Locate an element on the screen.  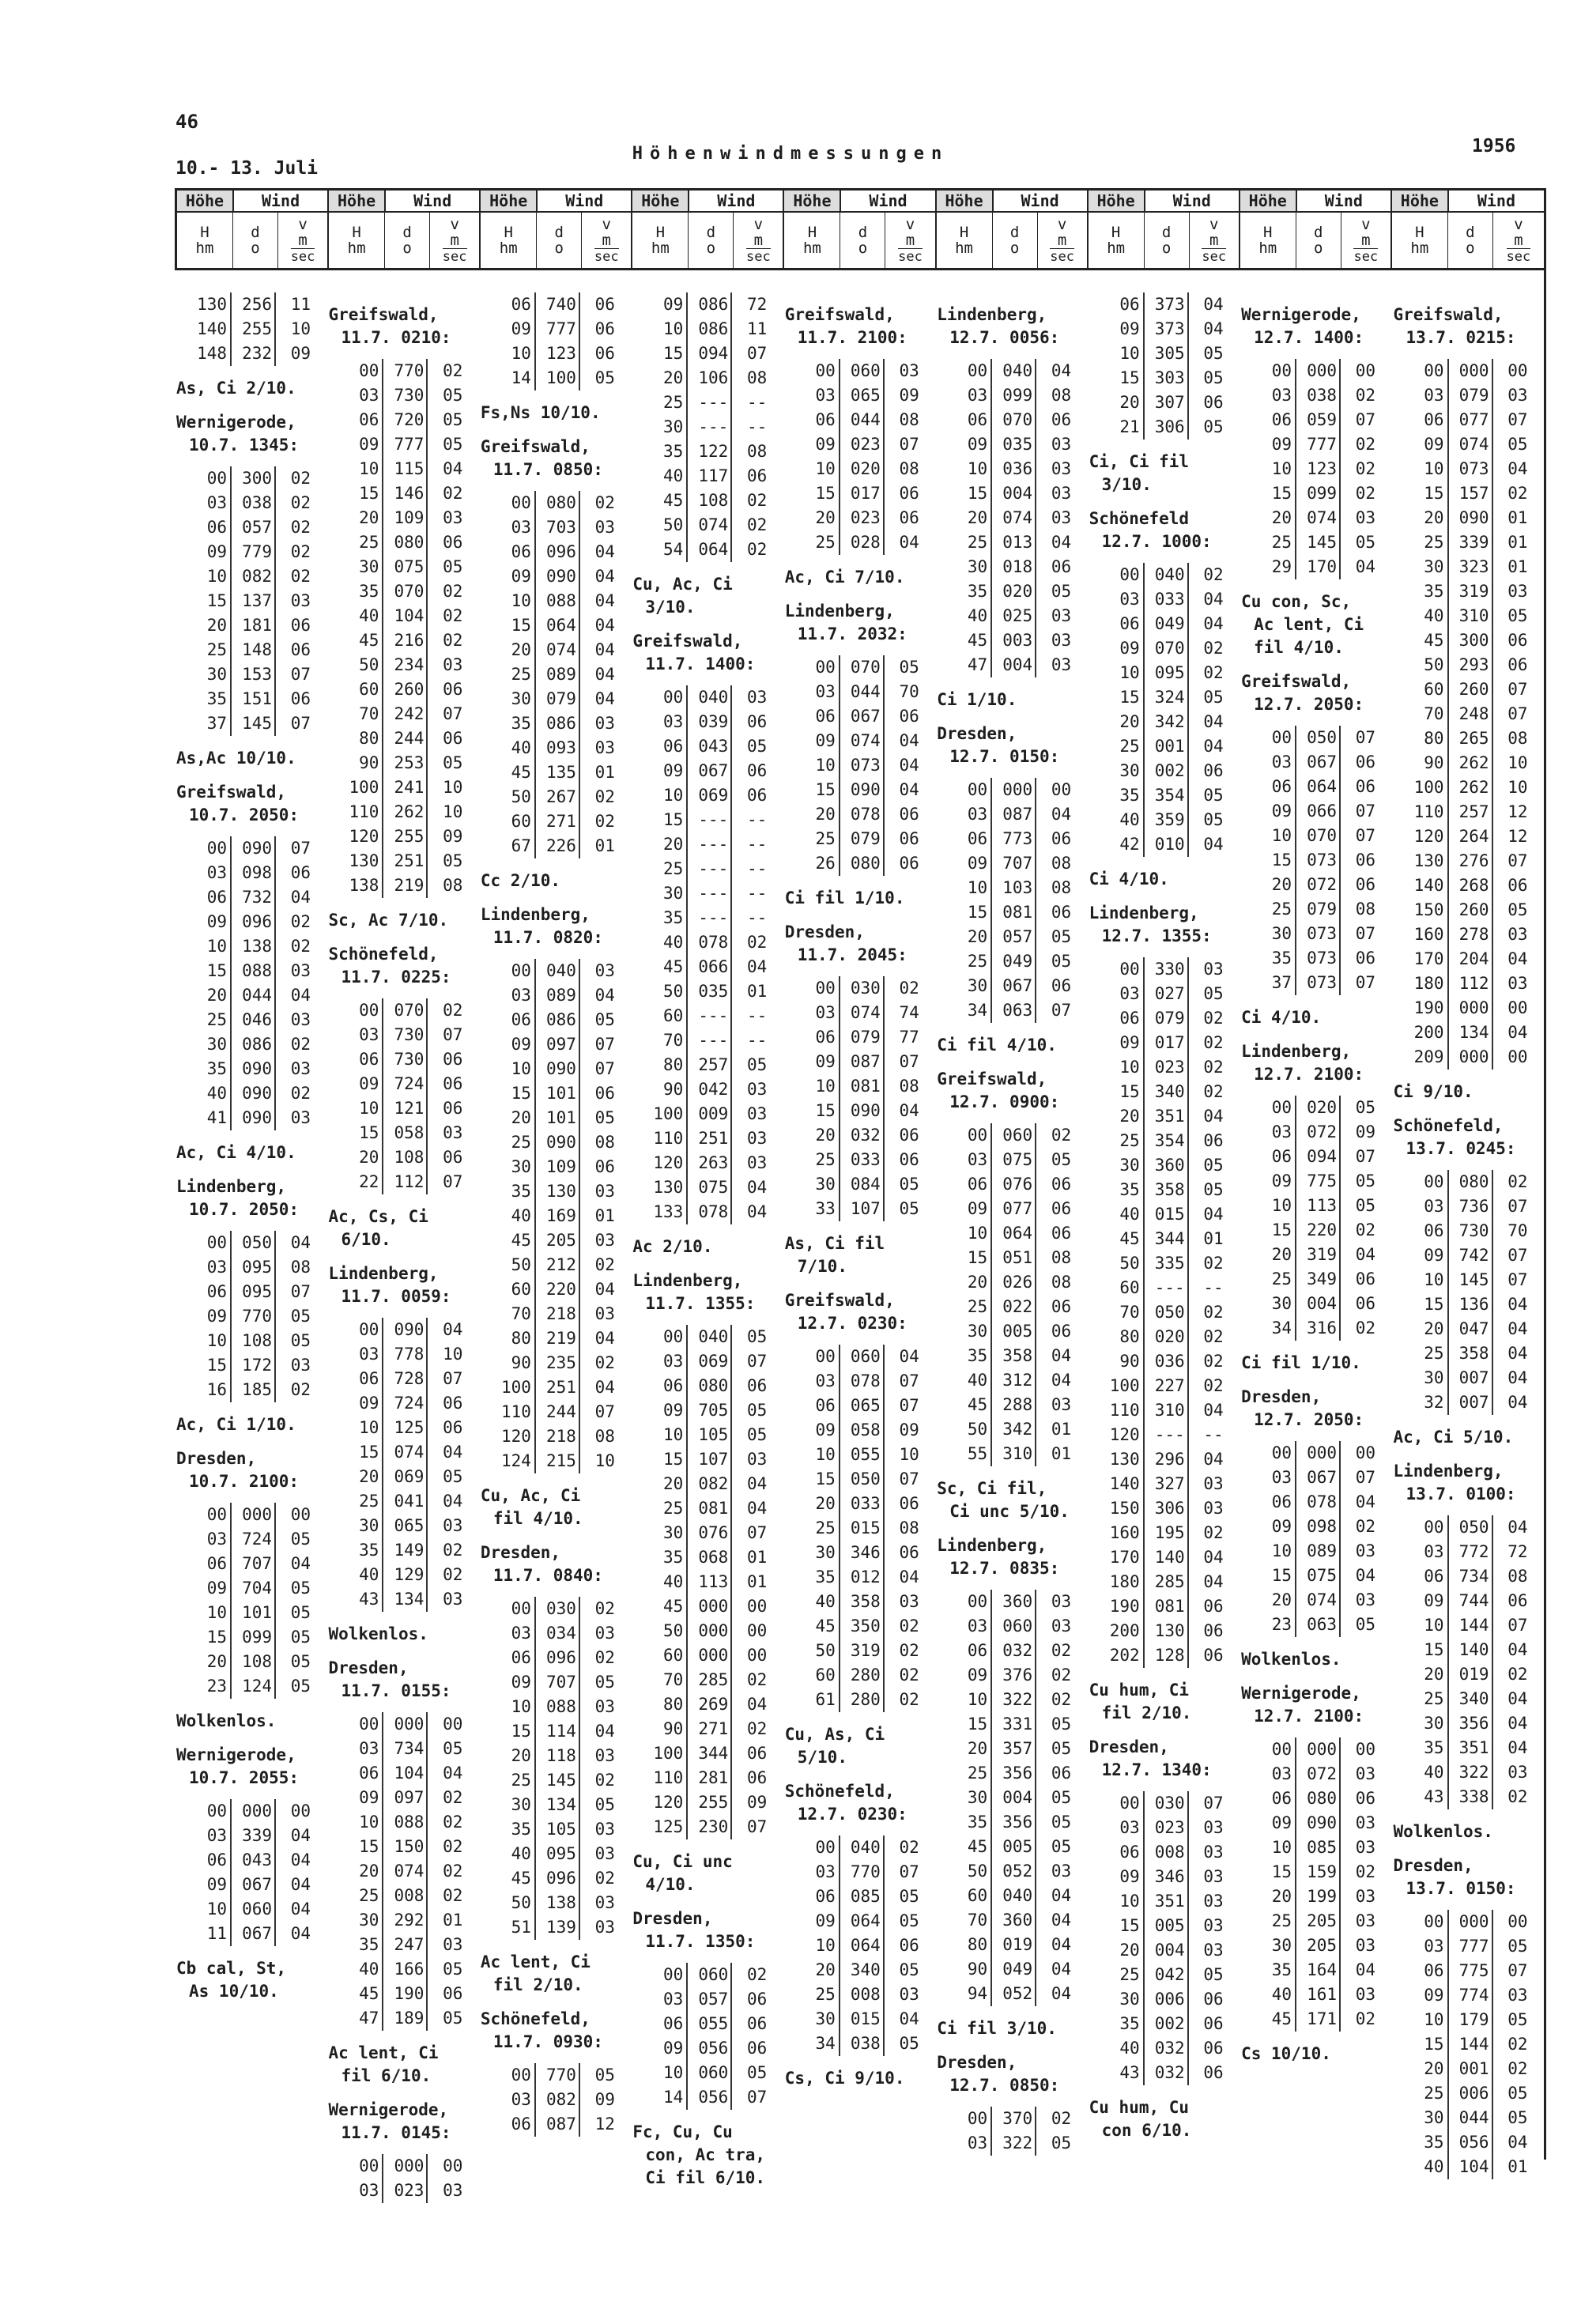
height-cell: 09 is located at coordinates (216, 921).